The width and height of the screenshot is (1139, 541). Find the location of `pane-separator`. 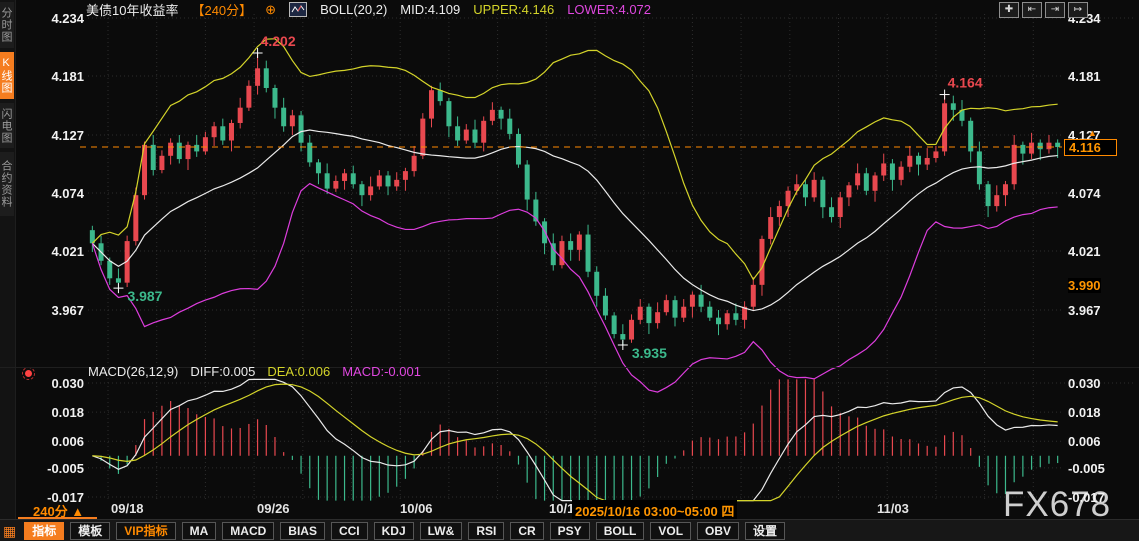

pane-separator is located at coordinates (569, 367).